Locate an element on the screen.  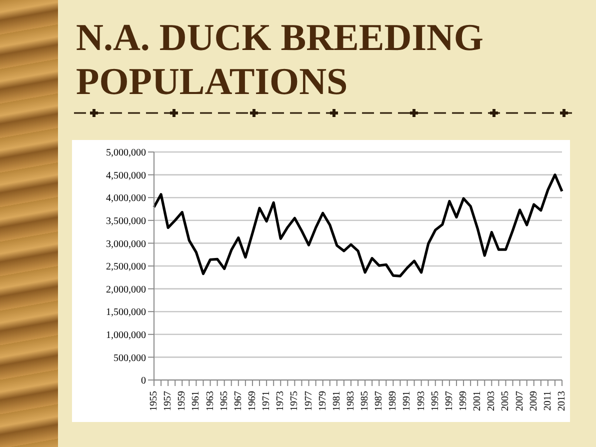
x-tick-label: 1983 is located at coordinates (350, 401).